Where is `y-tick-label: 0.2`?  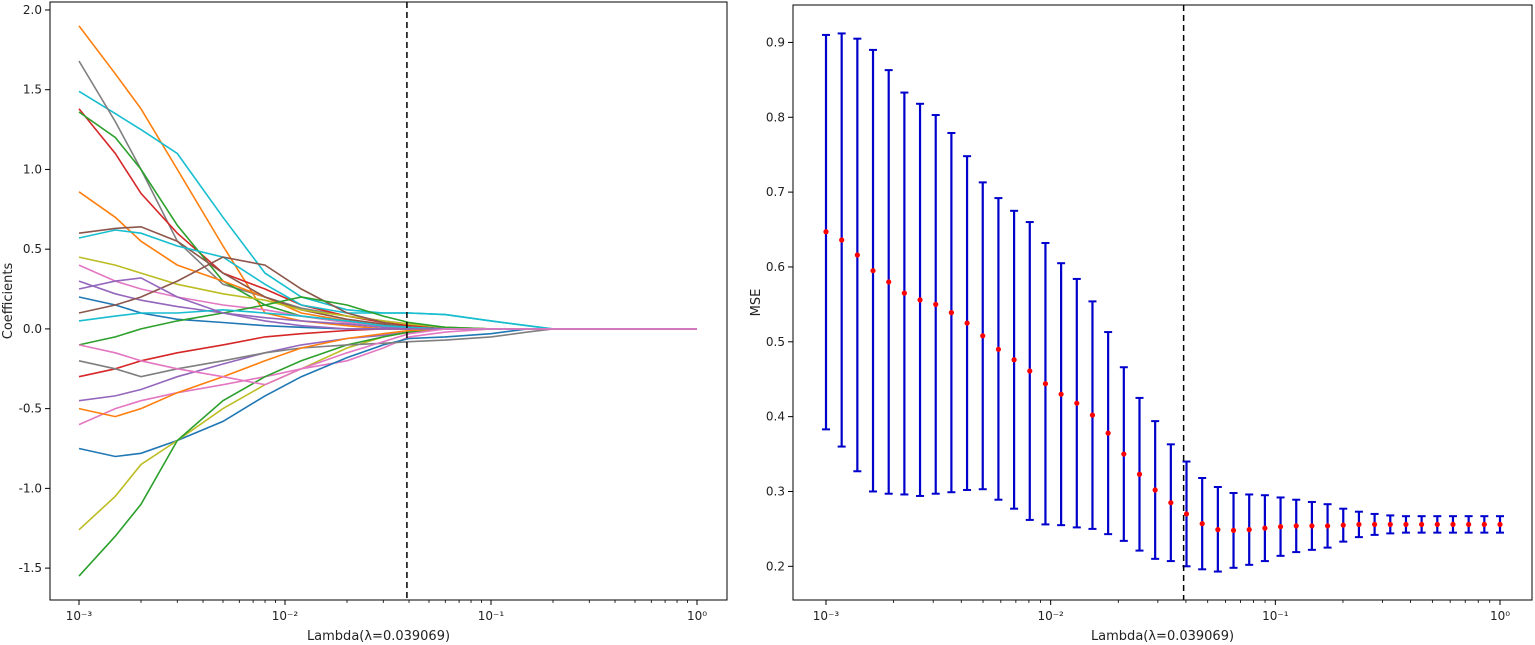
y-tick-label: 0.2 is located at coordinates (775, 566).